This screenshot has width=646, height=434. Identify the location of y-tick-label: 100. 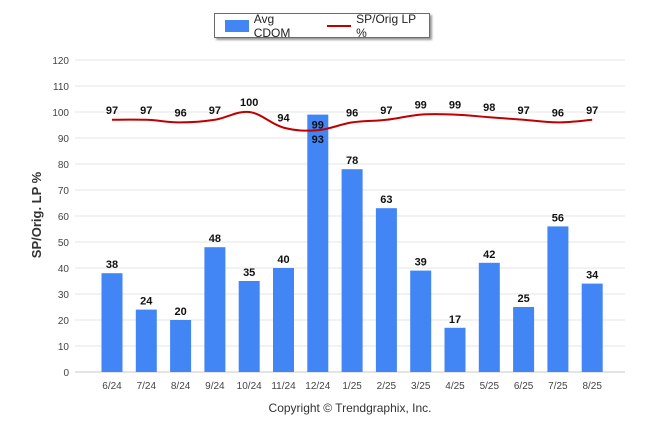
(60, 113).